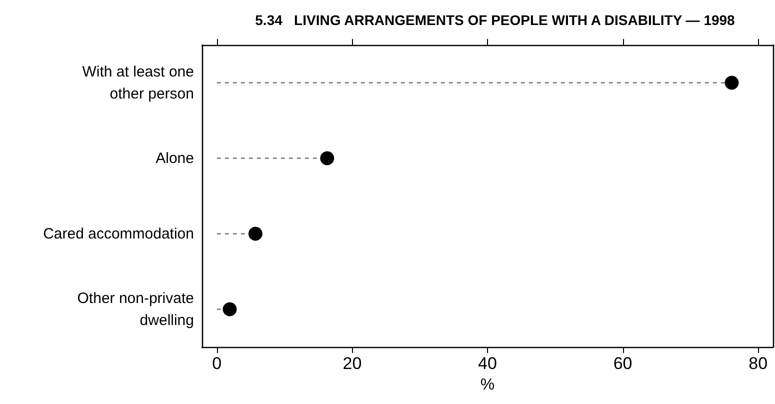  What do you see at coordinates (217, 363) in the screenshot?
I see `x-tick-label: 0` at bounding box center [217, 363].